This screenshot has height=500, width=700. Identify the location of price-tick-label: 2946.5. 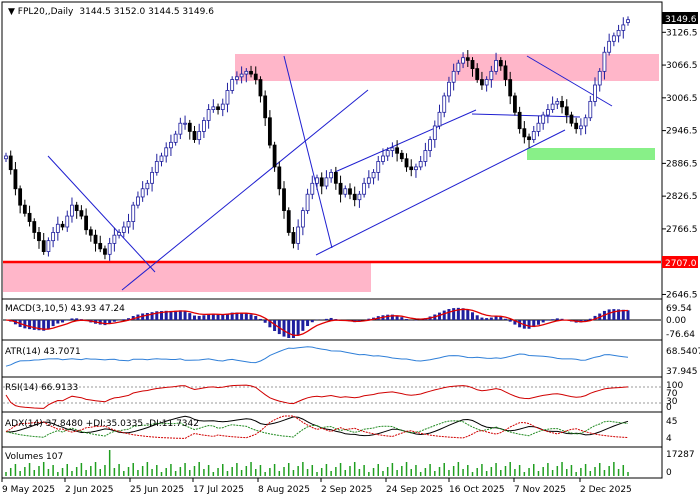
(682, 132).